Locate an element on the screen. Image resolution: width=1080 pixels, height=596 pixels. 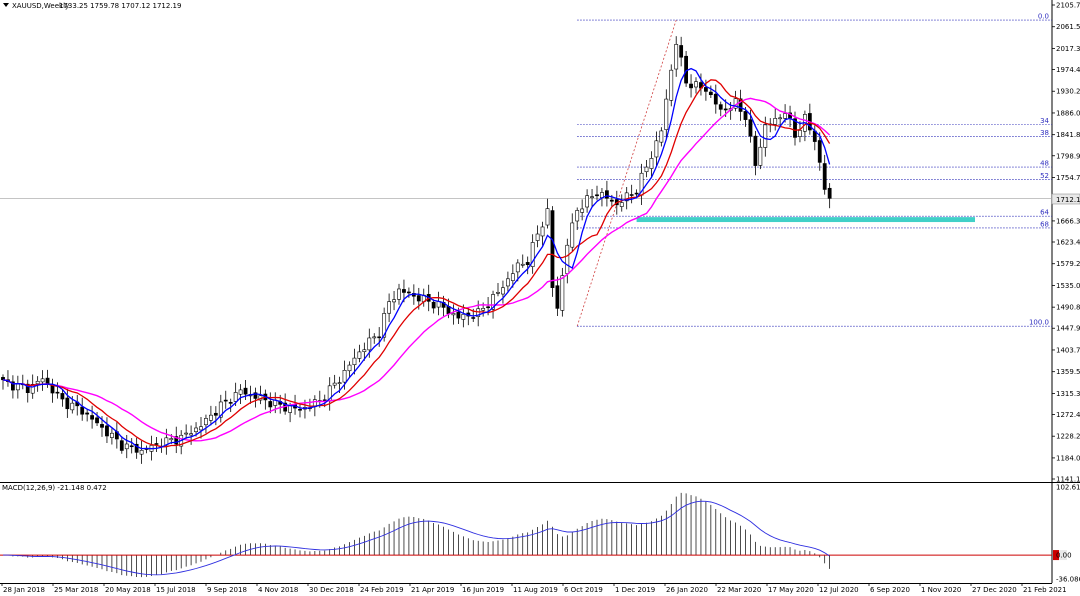
x-tick-label: 11 Aug 2019 is located at coordinates (535, 590).